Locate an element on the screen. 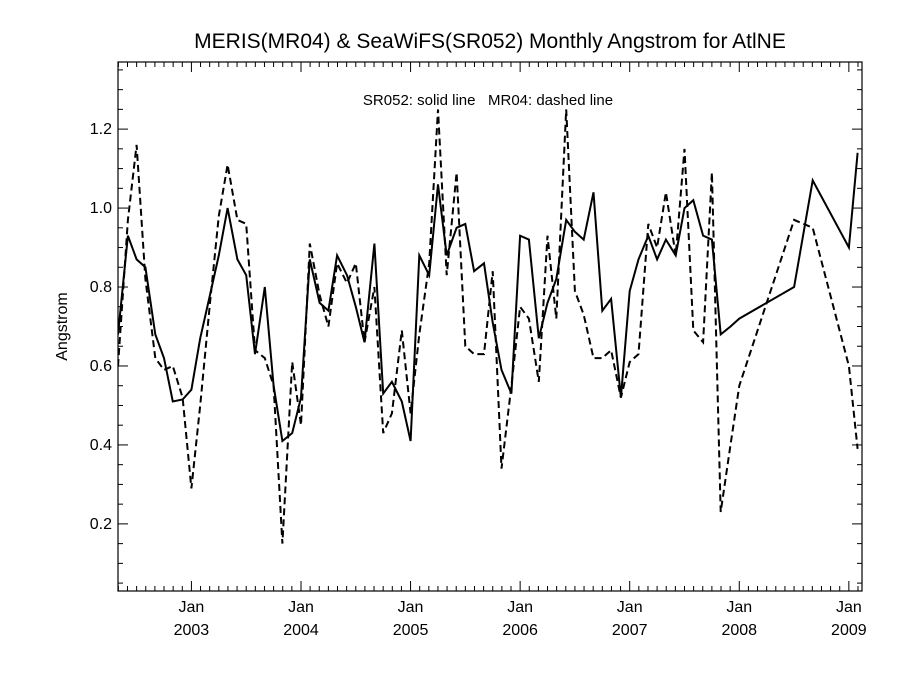 This screenshot has width=900, height=675. y-tick-label: 0.6 is located at coordinates (101, 366).